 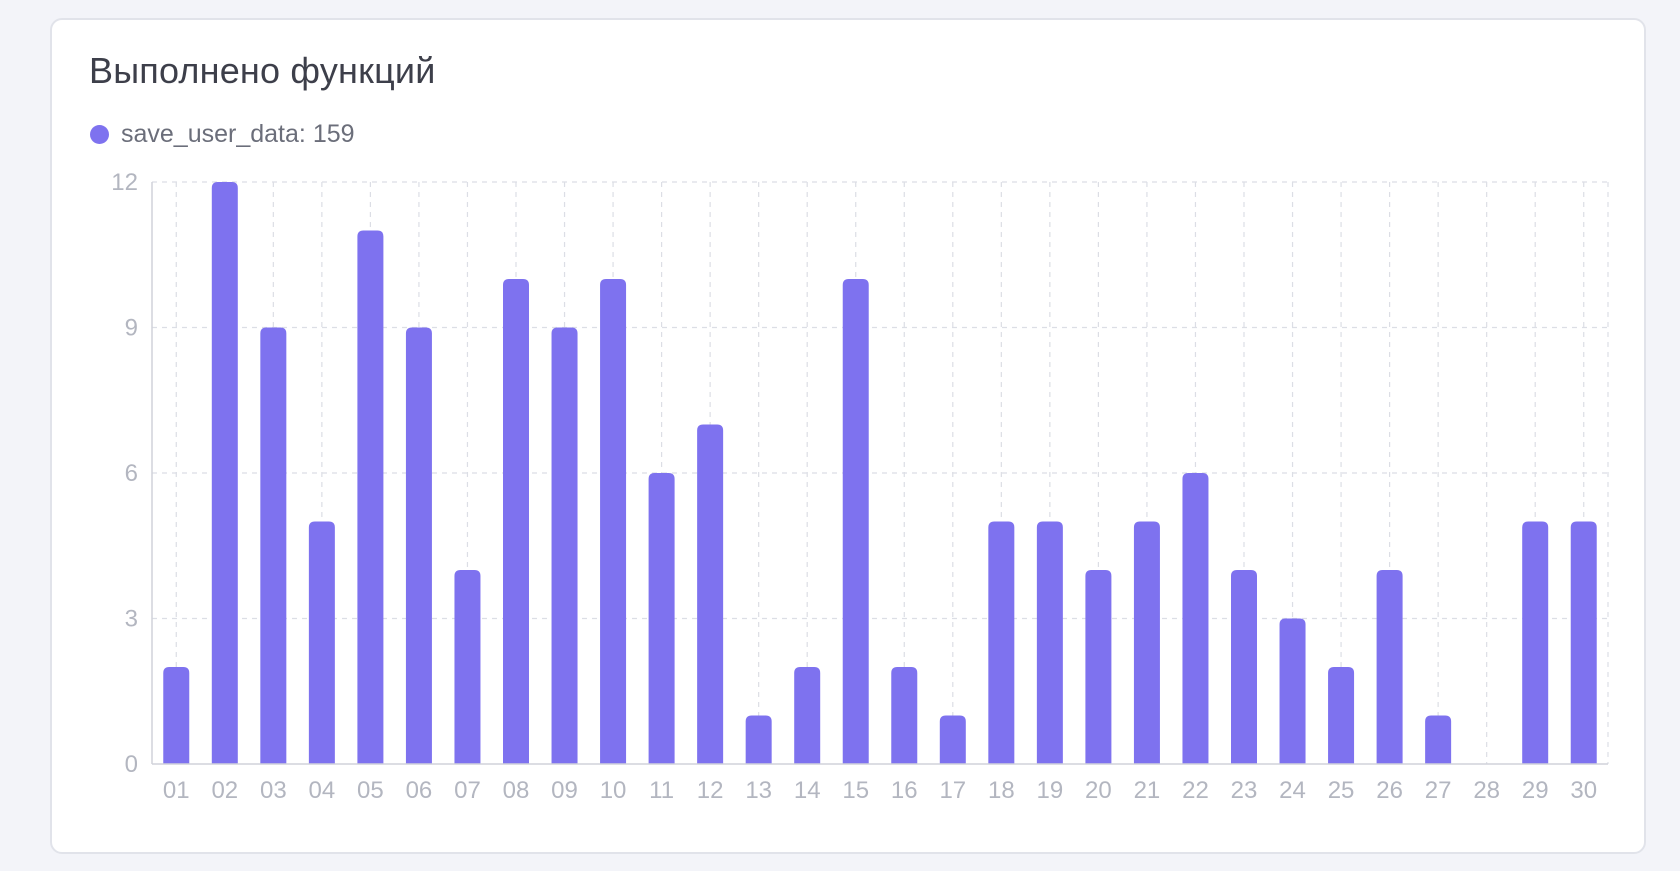 I want to click on x-tick-label: 09, so click(x=564, y=790).